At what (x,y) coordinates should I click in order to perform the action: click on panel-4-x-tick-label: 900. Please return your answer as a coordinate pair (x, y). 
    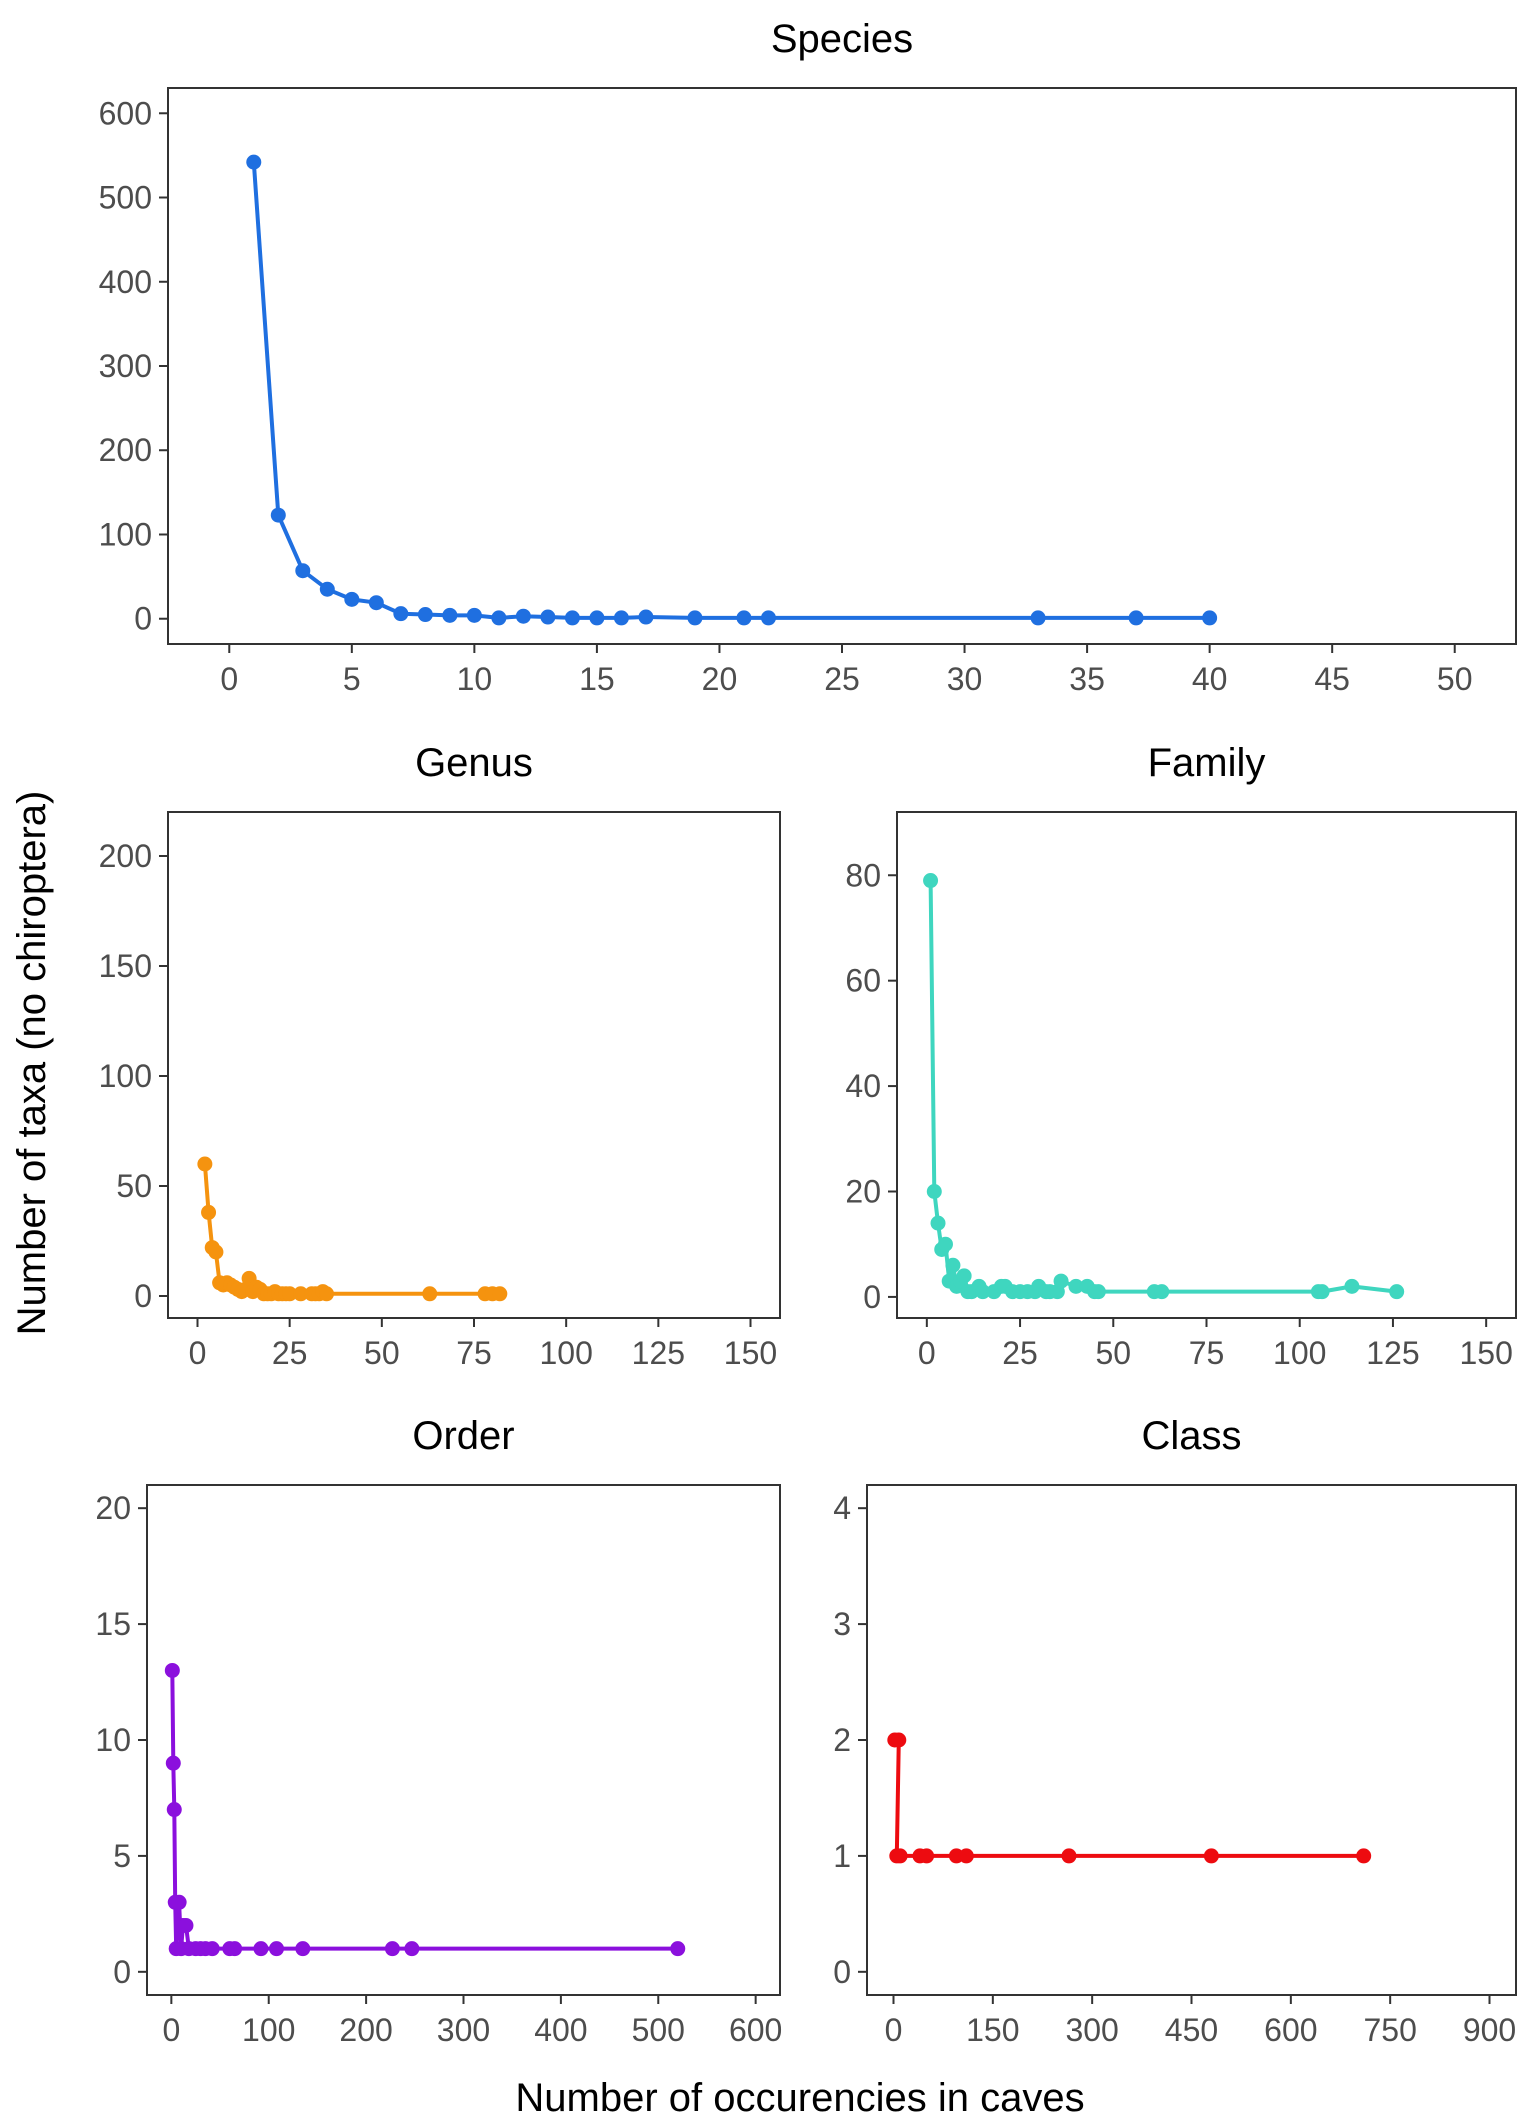
    Looking at the image, I should click on (1489, 2030).